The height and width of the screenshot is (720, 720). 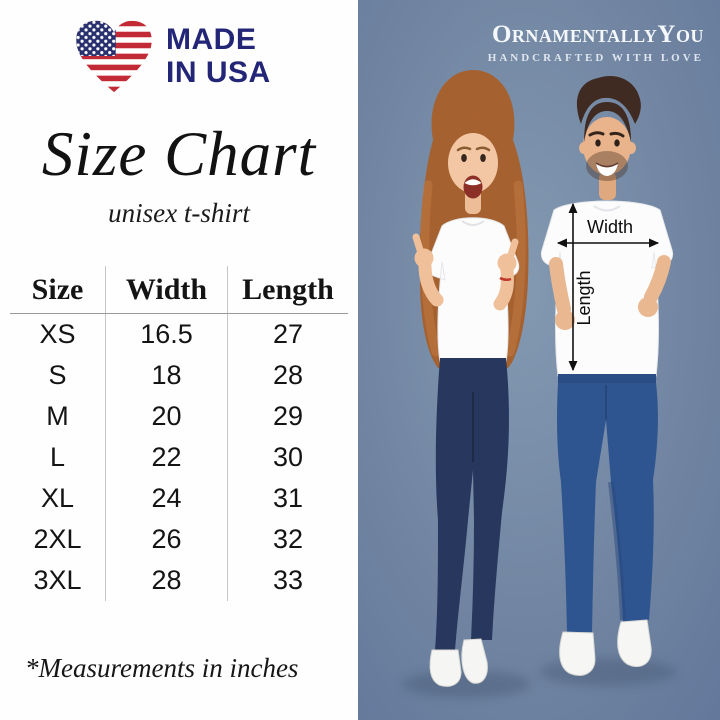 I want to click on woman-jeans, so click(x=472, y=504).